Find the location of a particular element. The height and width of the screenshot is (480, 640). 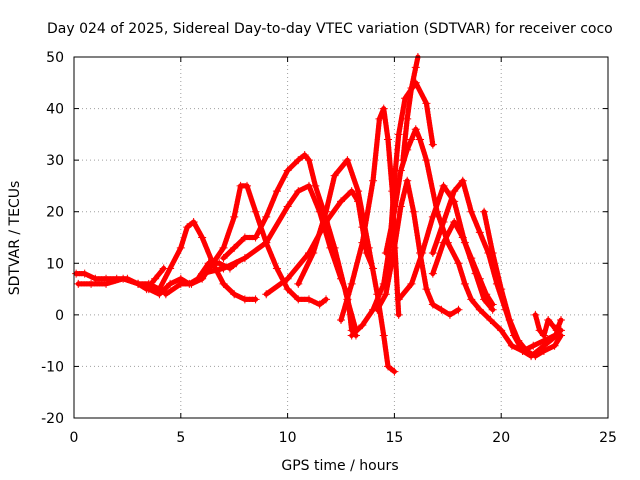

series-markers is located at coordinates (246, 245).